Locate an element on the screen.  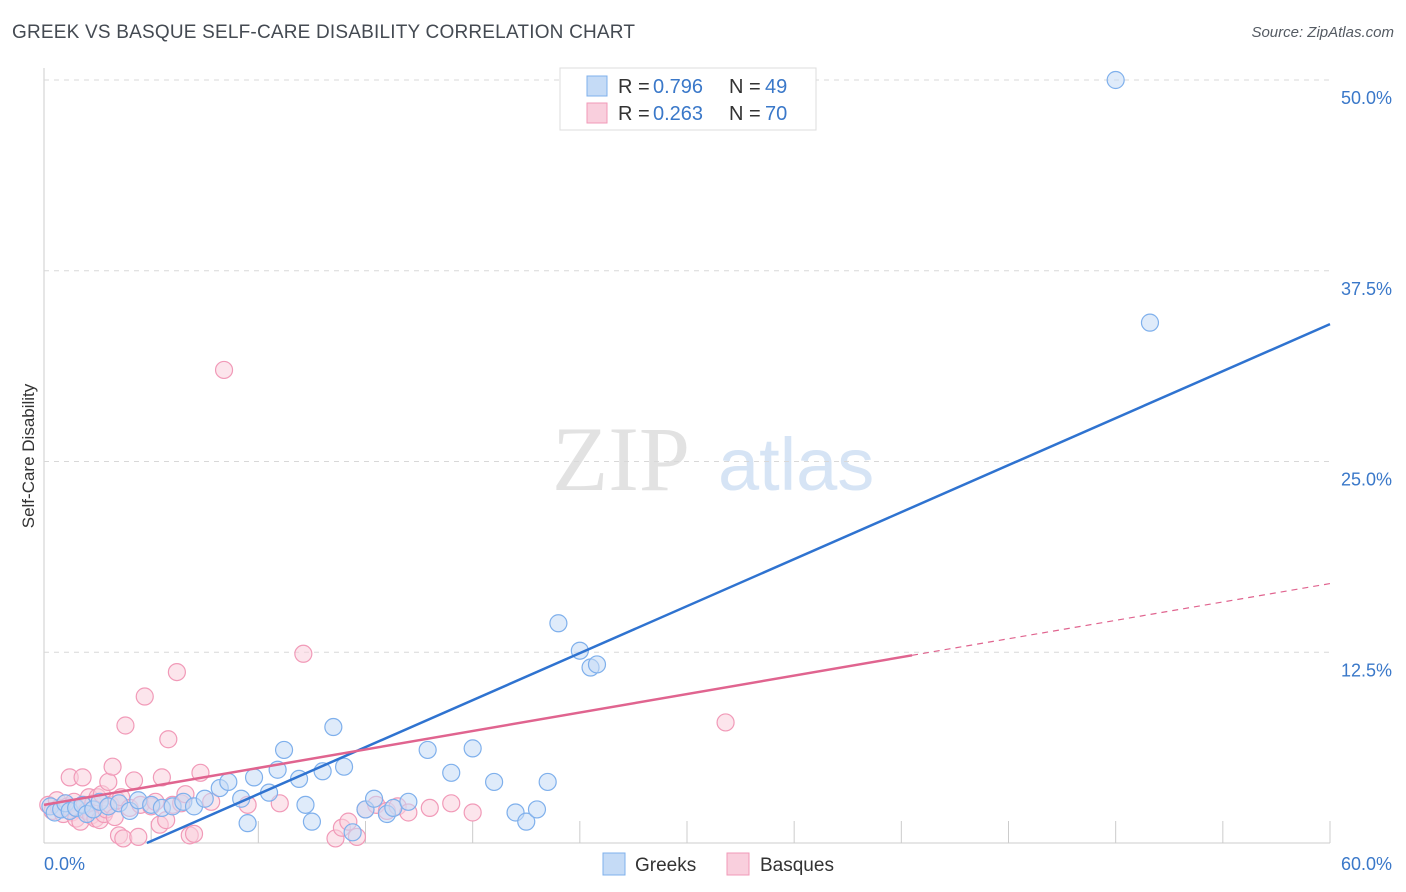
greeks-legend-swatch is located at coordinates (597, 86).